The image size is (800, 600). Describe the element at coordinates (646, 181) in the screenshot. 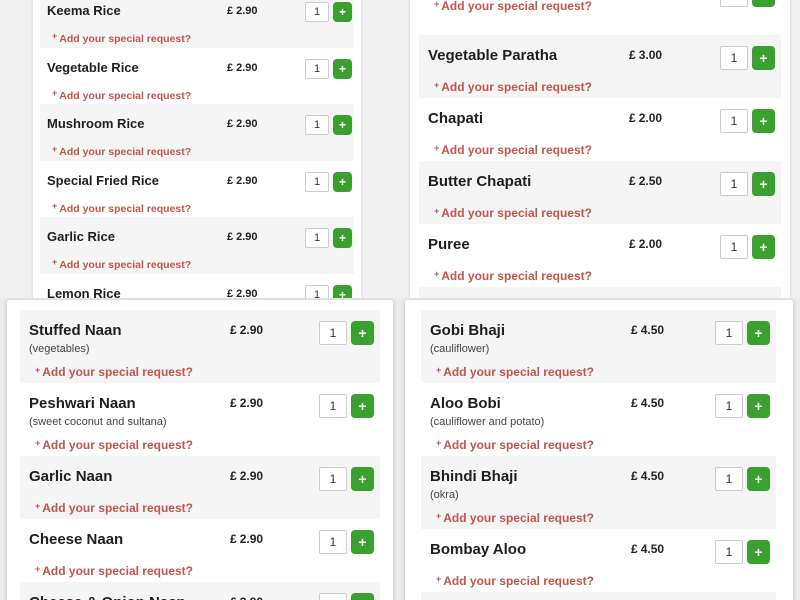

I see `item-price: £2.50` at that location.